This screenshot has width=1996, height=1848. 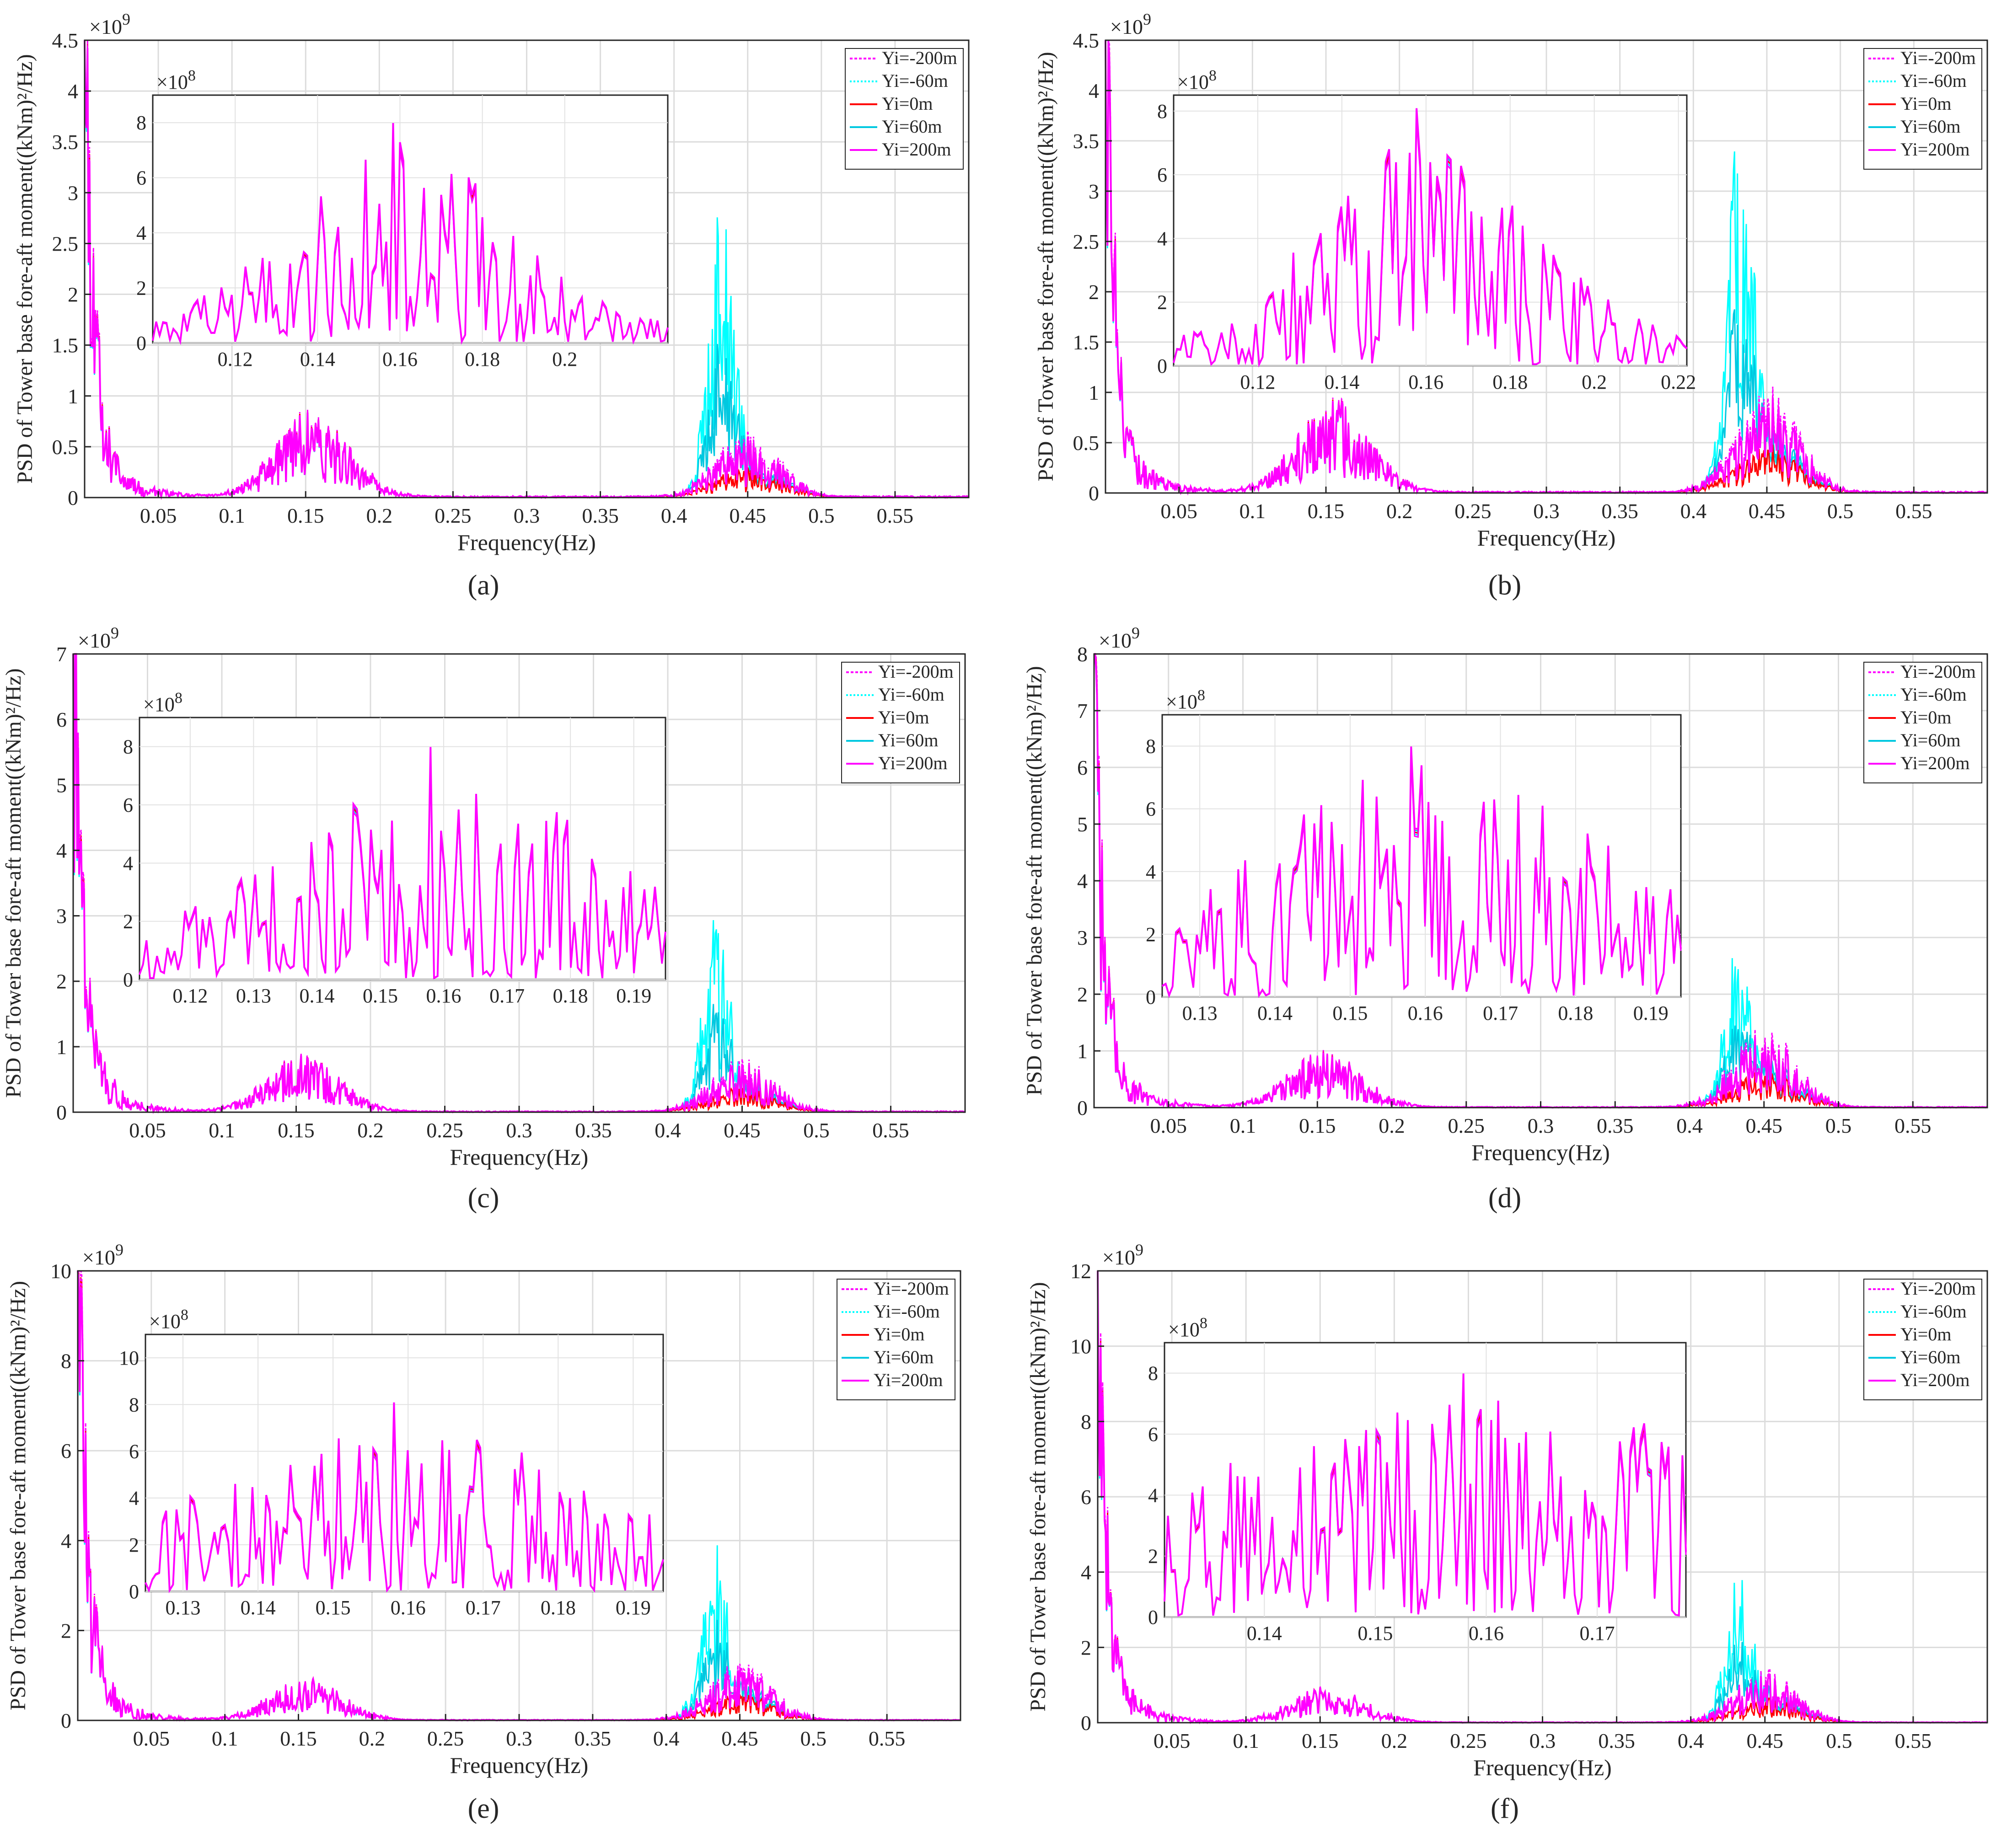 I want to click on y-tick-label: 0, so click(x=66, y=1720).